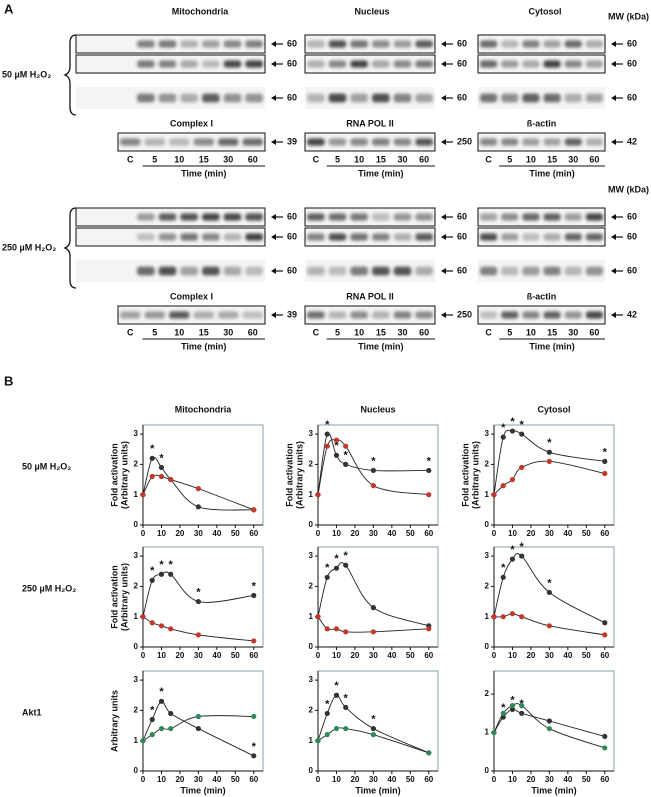 The image size is (651, 797). What do you see at coordinates (380, 346) in the screenshot?
I see `time-label: Time (min)` at bounding box center [380, 346].